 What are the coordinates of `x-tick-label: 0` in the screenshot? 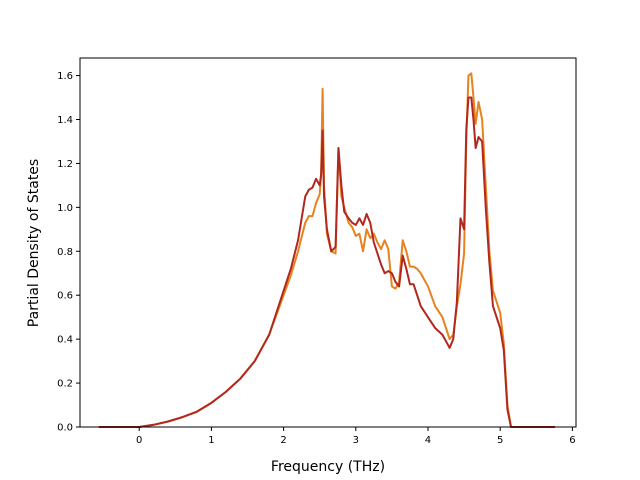 It's located at (139, 440).